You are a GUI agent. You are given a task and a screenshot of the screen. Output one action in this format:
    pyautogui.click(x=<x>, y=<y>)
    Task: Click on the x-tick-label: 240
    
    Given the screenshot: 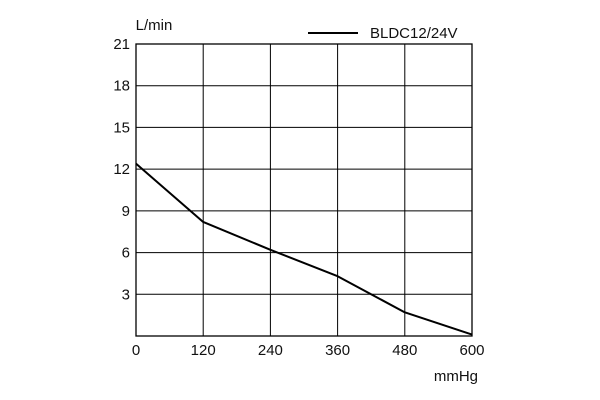 What is the action you would take?
    pyautogui.click(x=270, y=350)
    